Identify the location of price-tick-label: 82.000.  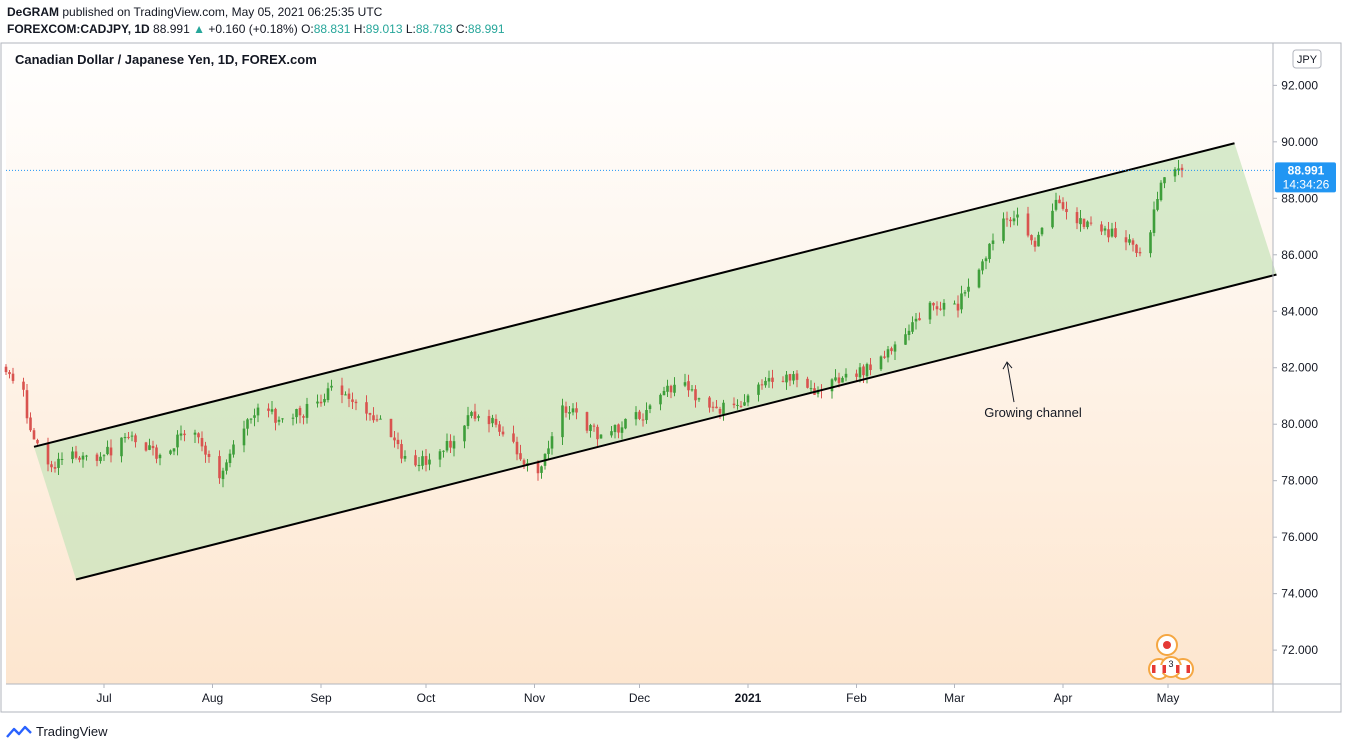
(1299, 368).